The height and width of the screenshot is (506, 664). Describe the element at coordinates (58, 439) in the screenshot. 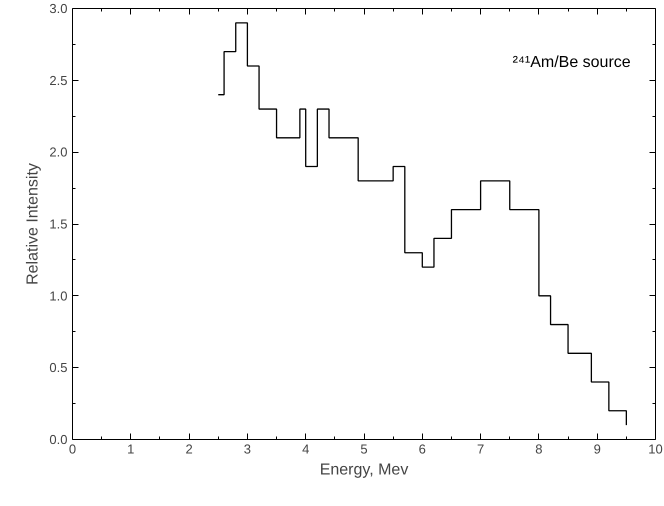

I see `y-tick-label: 0.0` at that location.